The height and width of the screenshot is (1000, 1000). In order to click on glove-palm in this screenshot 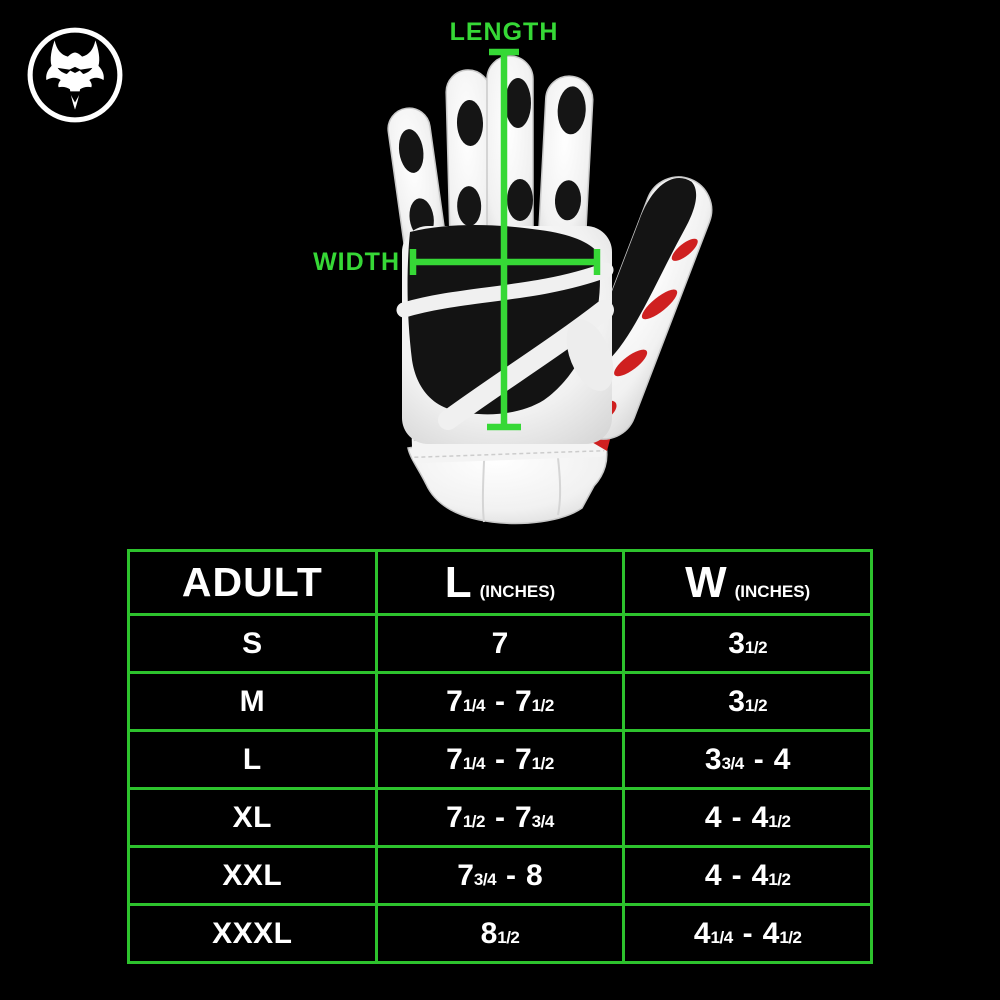, I will do `click(505, 334)`.